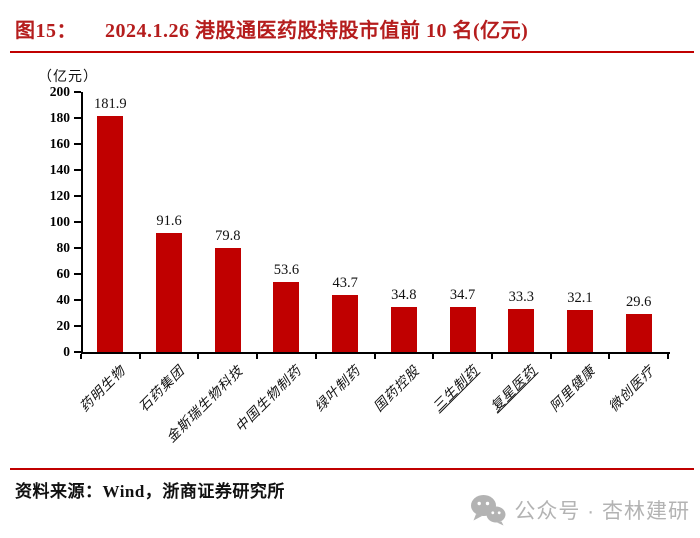  What do you see at coordinates (638, 301) in the screenshot?
I see `bar-value-label: 29.6` at bounding box center [638, 301].